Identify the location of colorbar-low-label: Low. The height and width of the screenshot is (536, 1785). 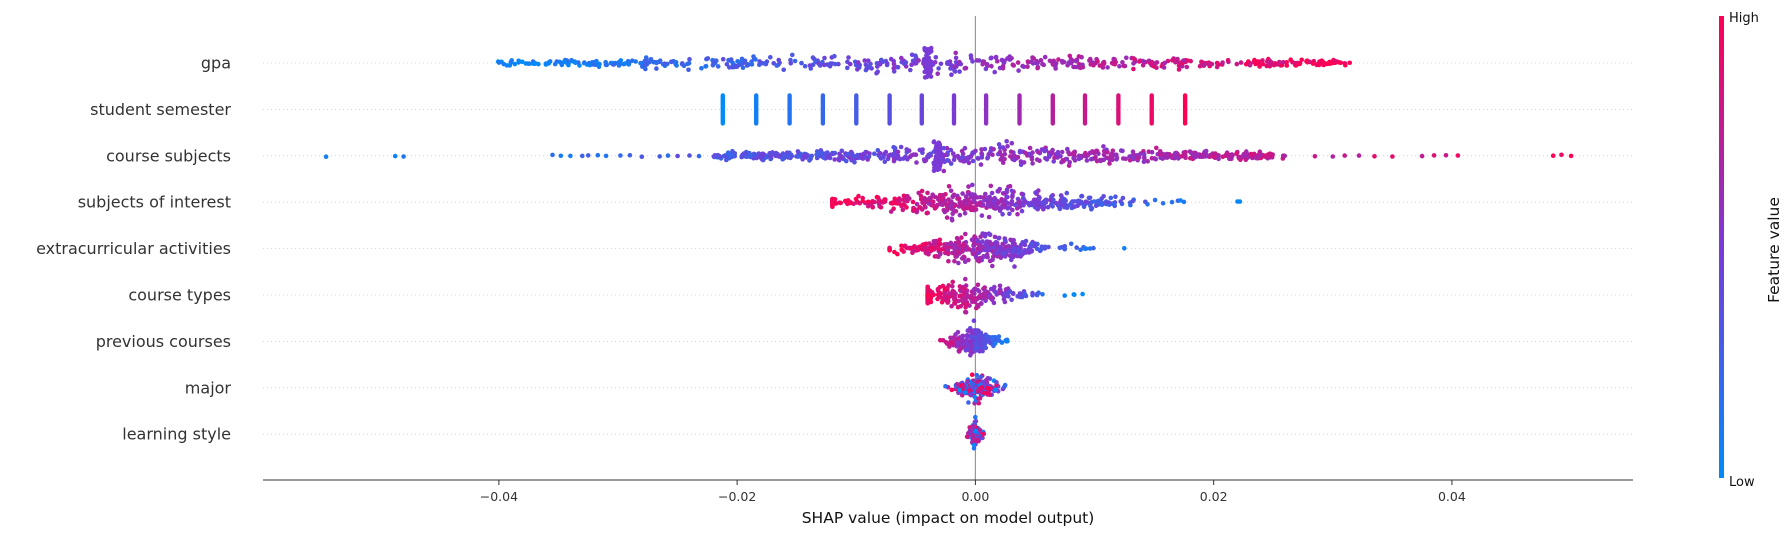
(1742, 482).